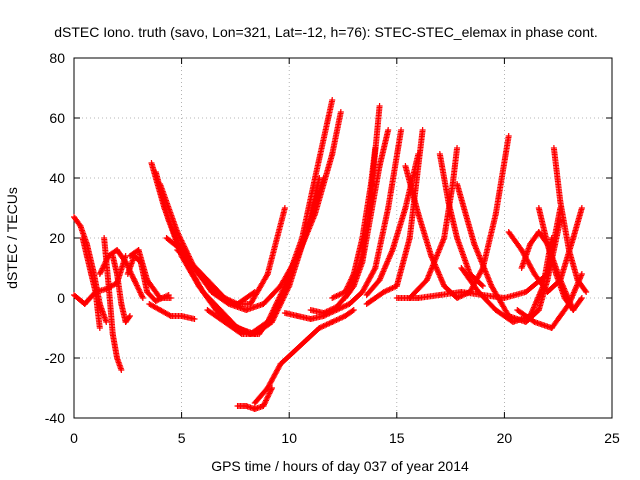 The height and width of the screenshot is (480, 640). I want to click on y-tick-label: 80, so click(57, 58).